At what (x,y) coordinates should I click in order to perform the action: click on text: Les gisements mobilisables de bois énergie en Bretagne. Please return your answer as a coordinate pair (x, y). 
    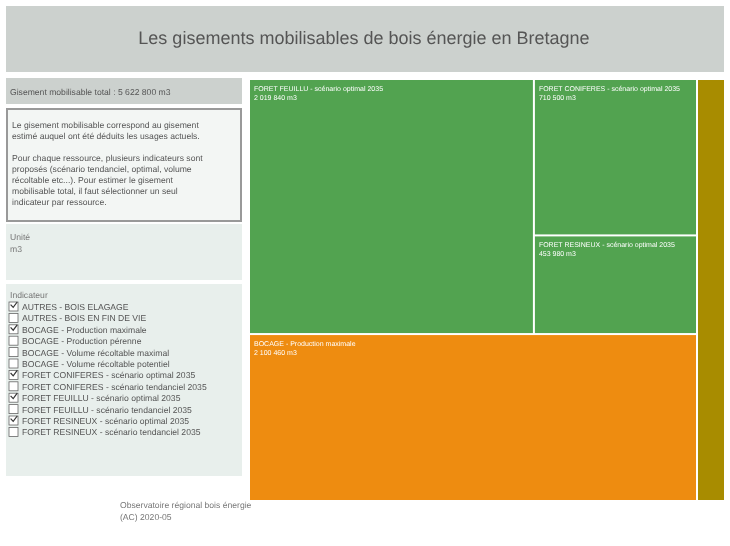
    Looking at the image, I should click on (364, 38).